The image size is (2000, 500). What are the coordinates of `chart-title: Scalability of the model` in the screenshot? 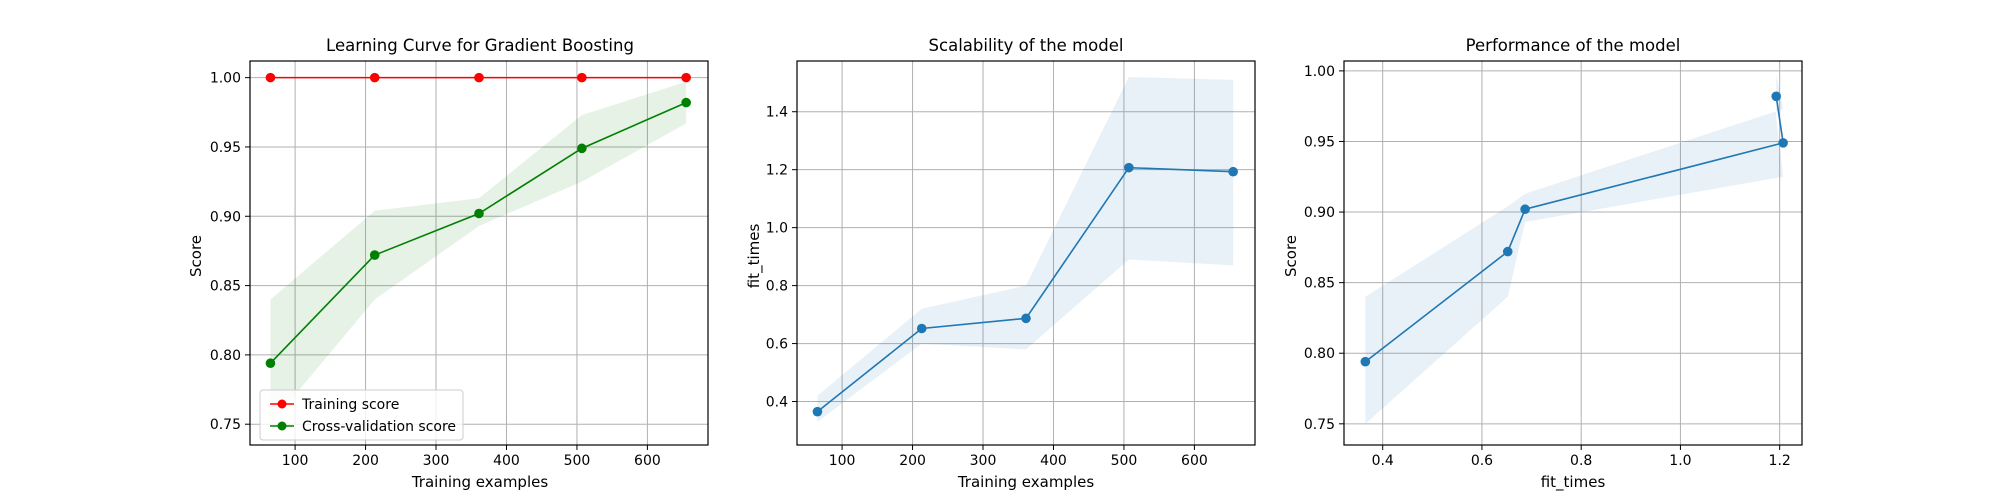 It's located at (1026, 45).